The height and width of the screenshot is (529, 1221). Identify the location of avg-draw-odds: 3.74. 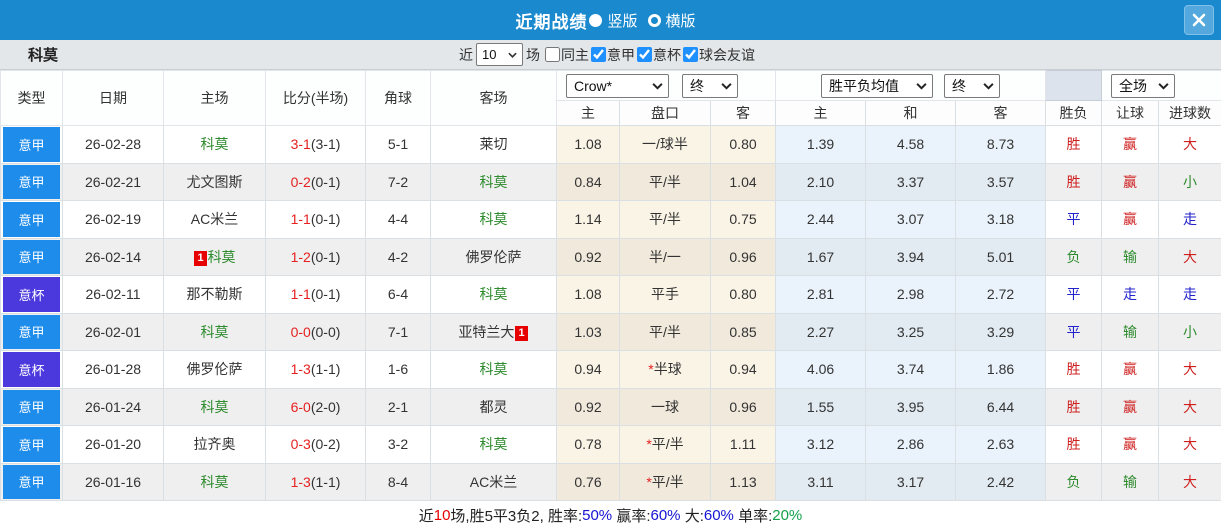
(911, 369).